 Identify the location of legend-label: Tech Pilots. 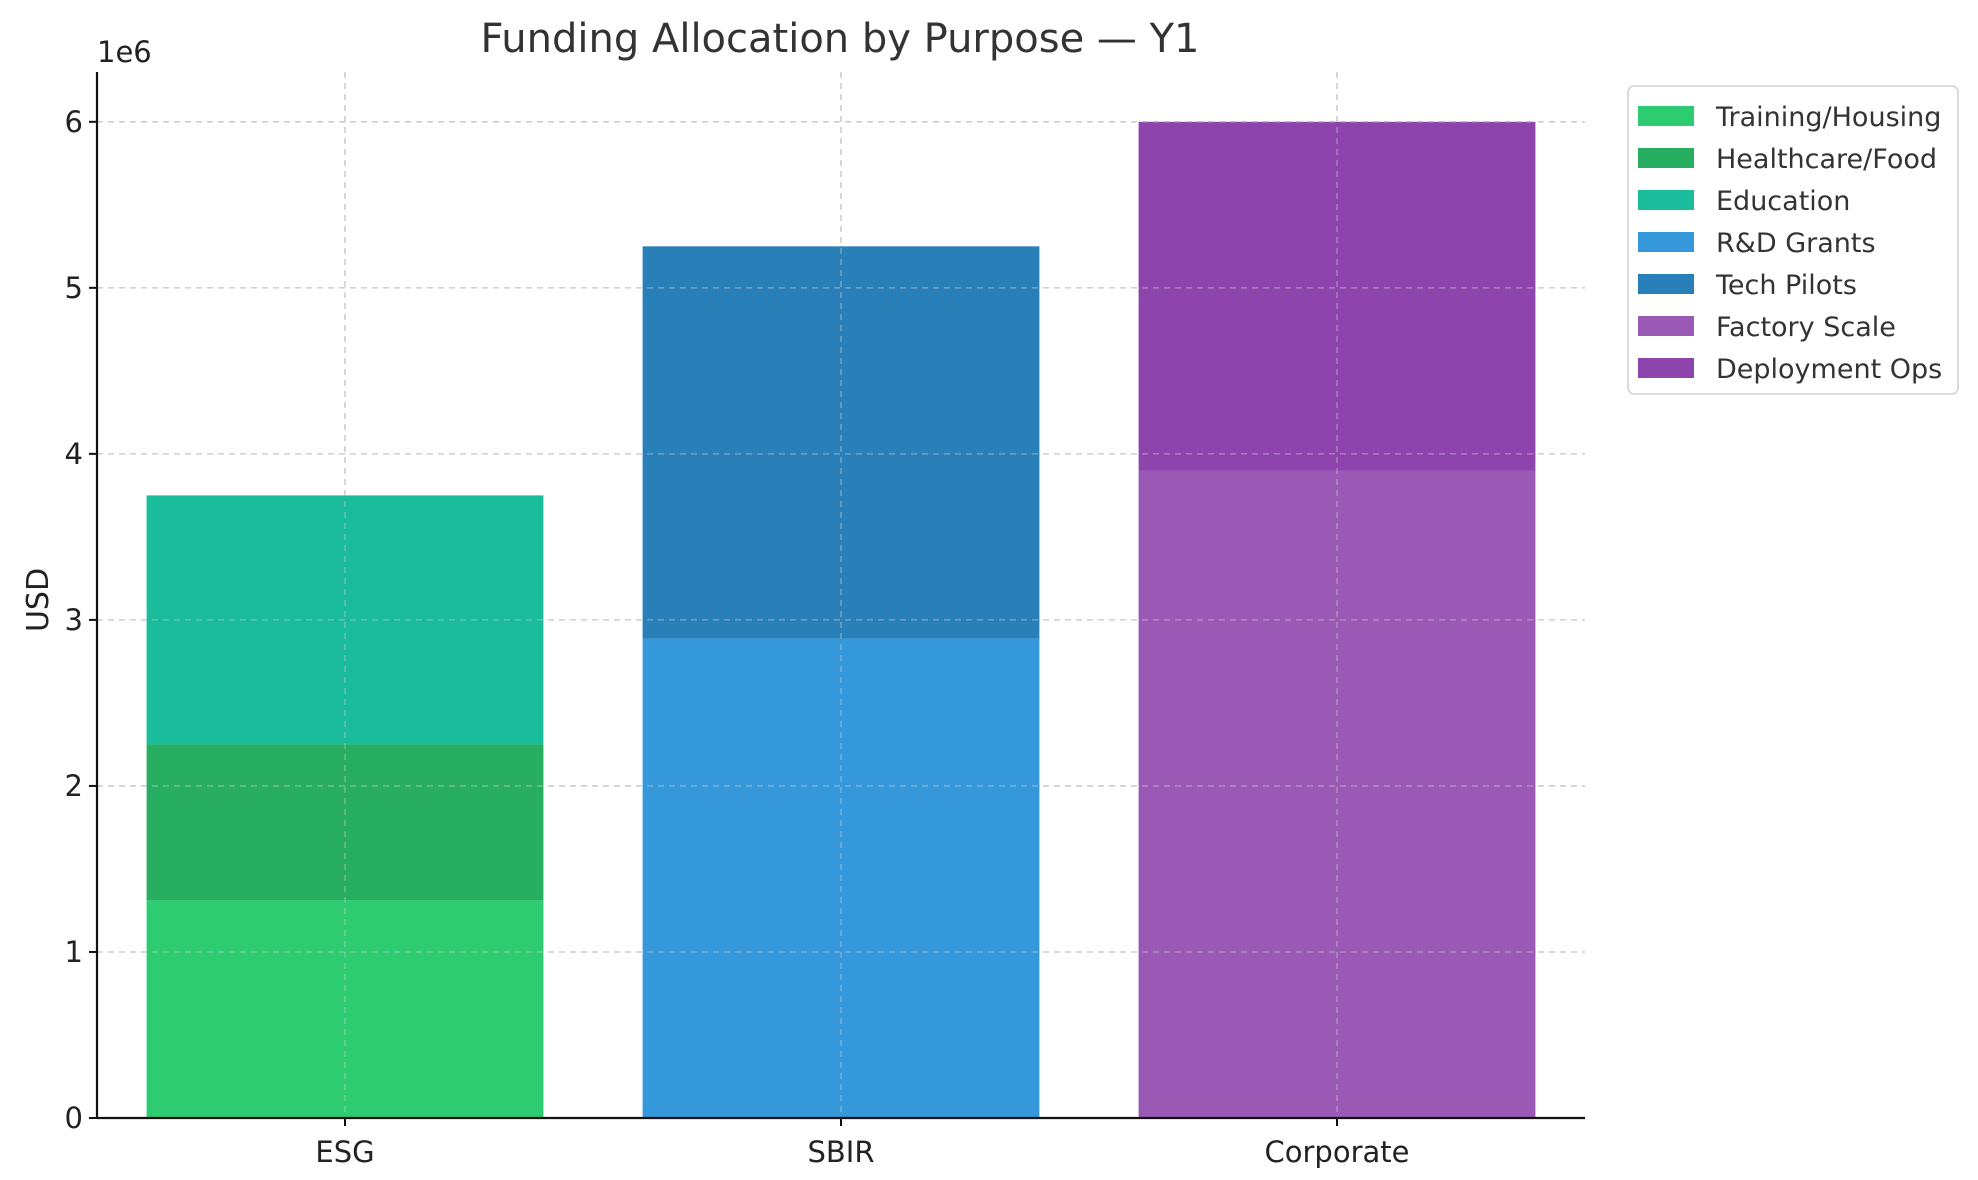
(1786, 285).